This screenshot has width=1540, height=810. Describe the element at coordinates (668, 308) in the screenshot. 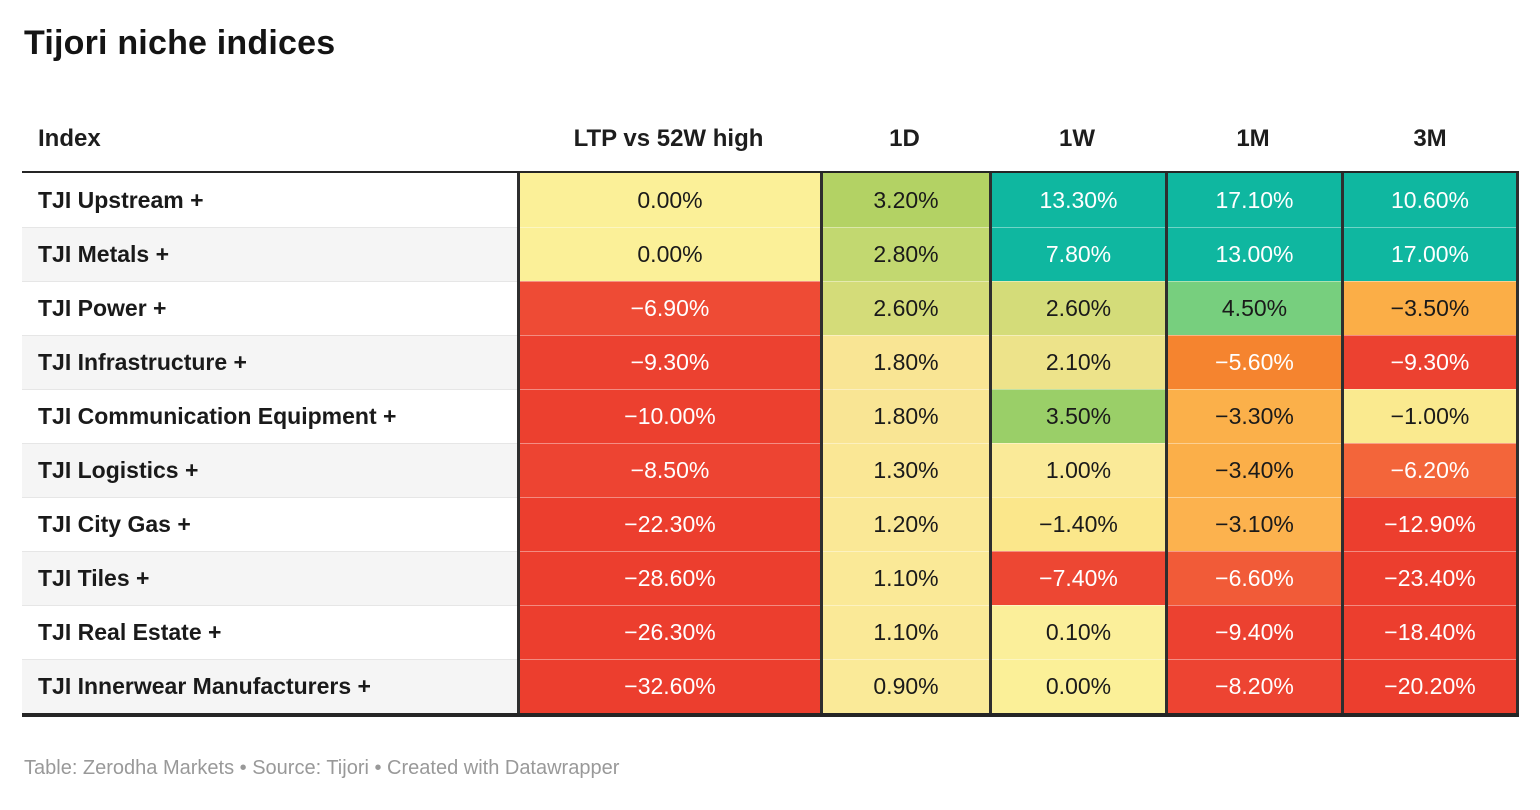

I see `value-cell-ltp-vs-52w-high: −6.90%` at that location.